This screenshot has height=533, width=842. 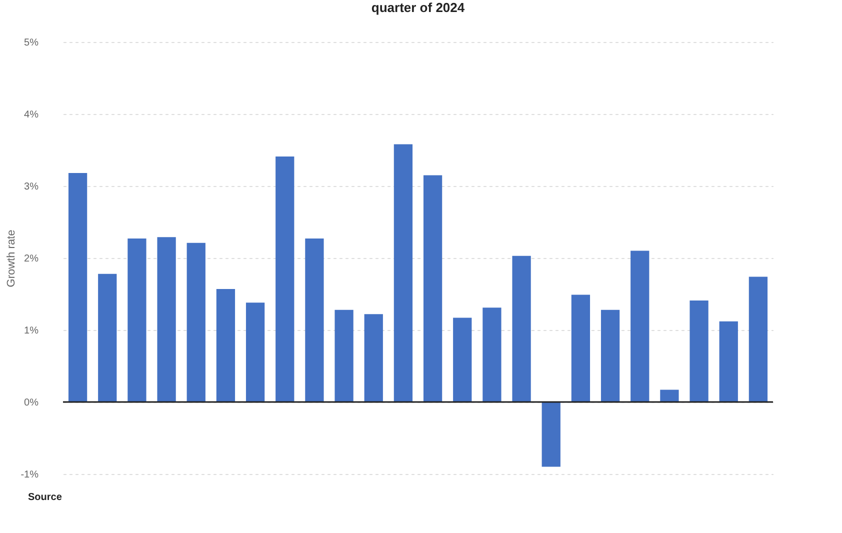 I want to click on y-tick-label: 4%, so click(x=31, y=115).